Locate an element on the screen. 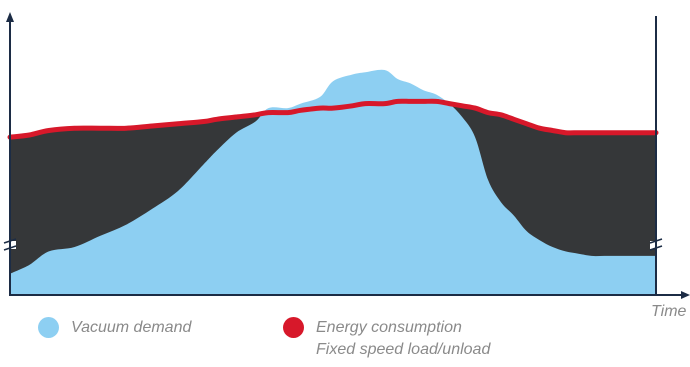 The height and width of the screenshot is (367, 690). energy-consumption-swatch-icon is located at coordinates (293, 327).